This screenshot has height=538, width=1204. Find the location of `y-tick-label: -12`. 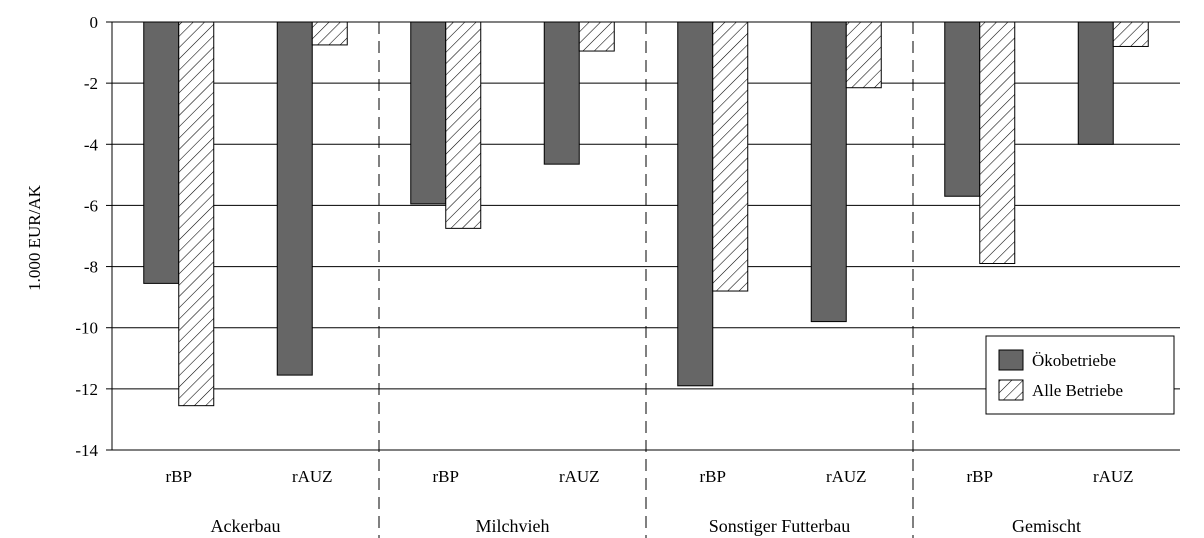

y-tick-label: -12 is located at coordinates (86, 389).